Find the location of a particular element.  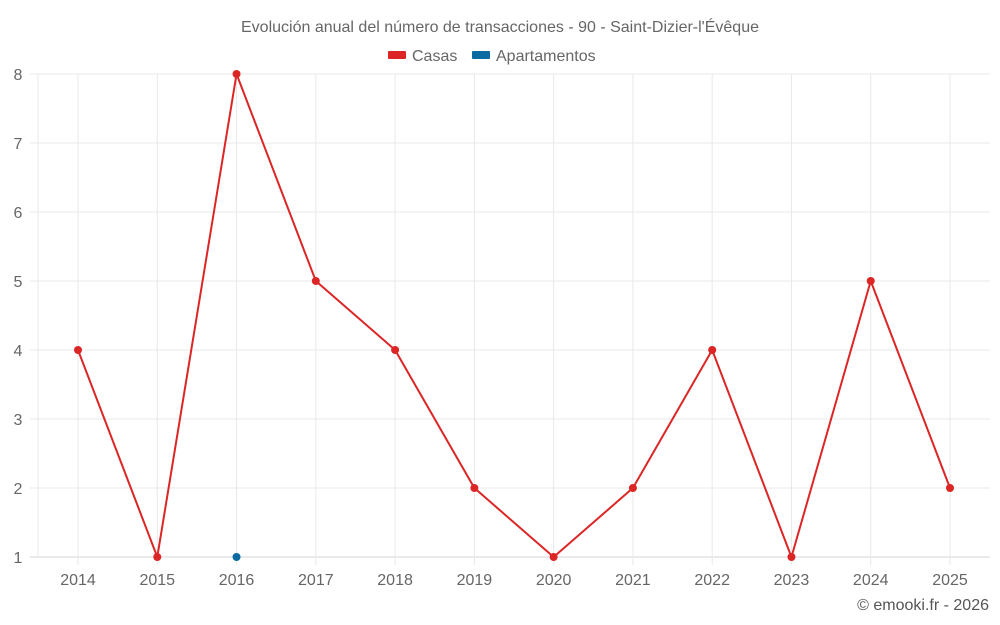

x-tick-label: 2014 is located at coordinates (78, 580).